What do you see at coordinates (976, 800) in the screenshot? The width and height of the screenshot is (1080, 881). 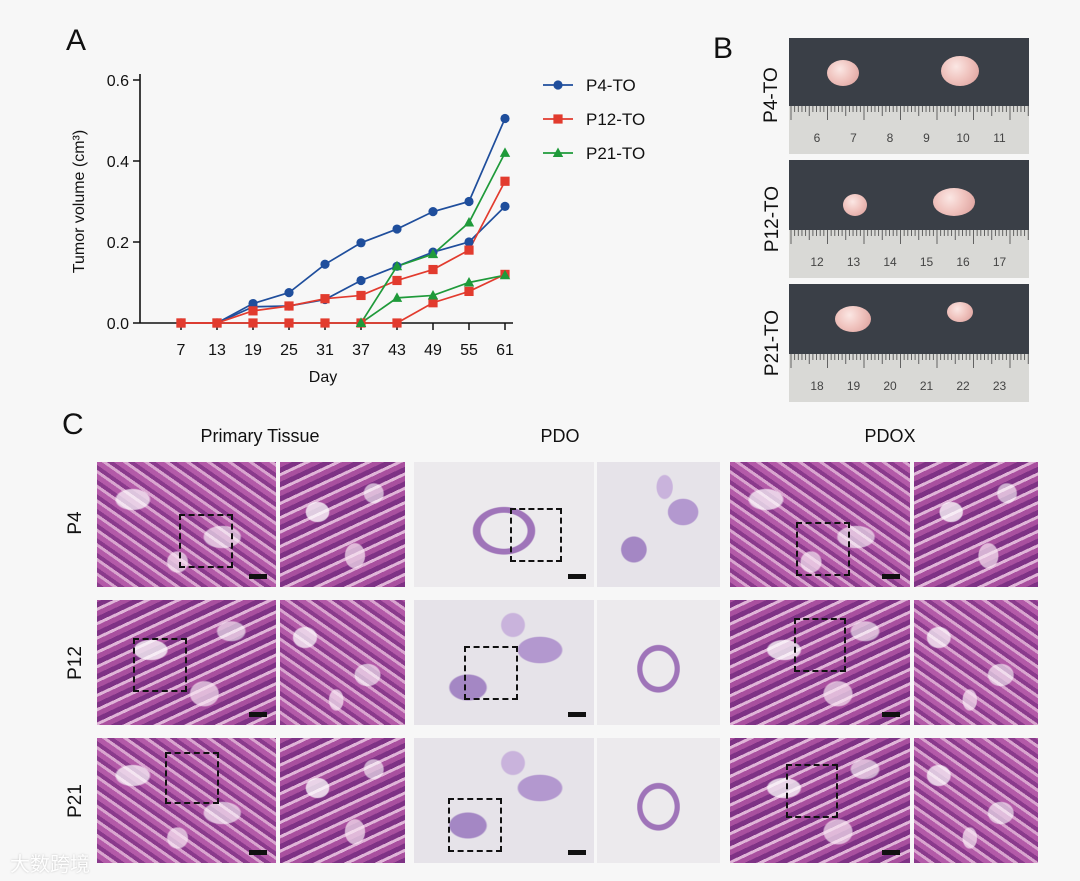 I see `he-image-pdox-p21-zoom` at bounding box center [976, 800].